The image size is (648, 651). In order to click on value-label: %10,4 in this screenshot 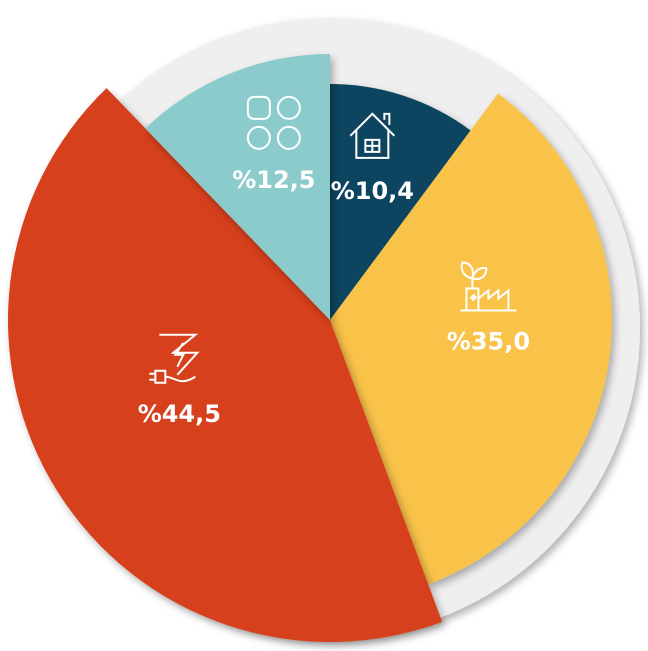, I will do `click(372, 191)`.